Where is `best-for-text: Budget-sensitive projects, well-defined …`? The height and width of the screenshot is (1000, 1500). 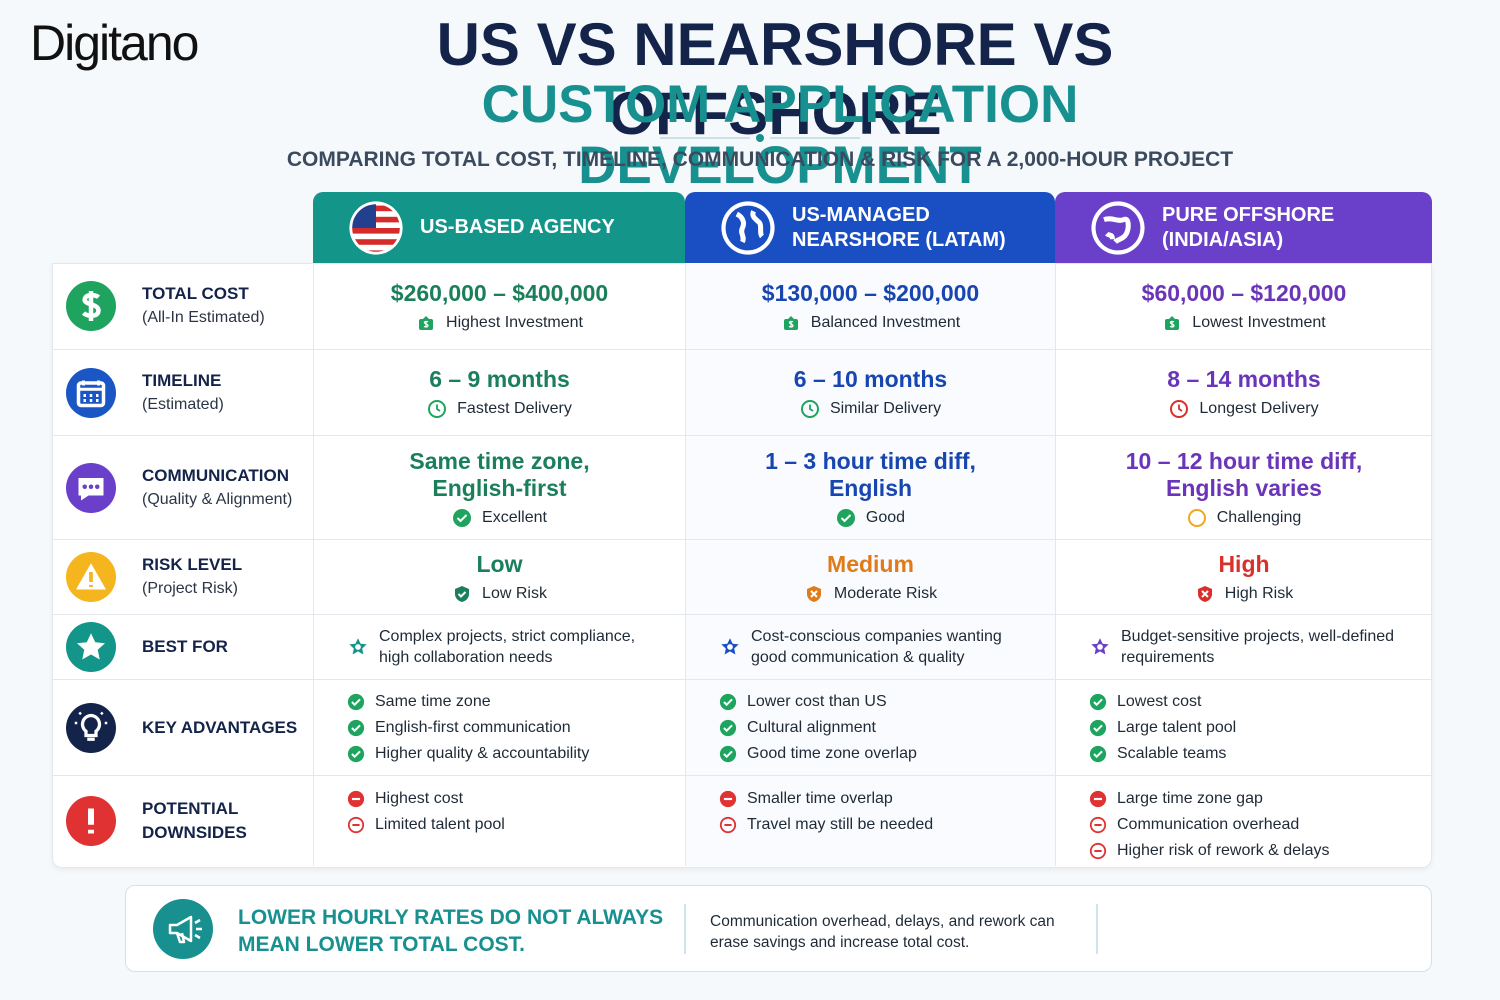 best-for-text: Budget-sensitive projects, well-defined … is located at coordinates (1258, 647).